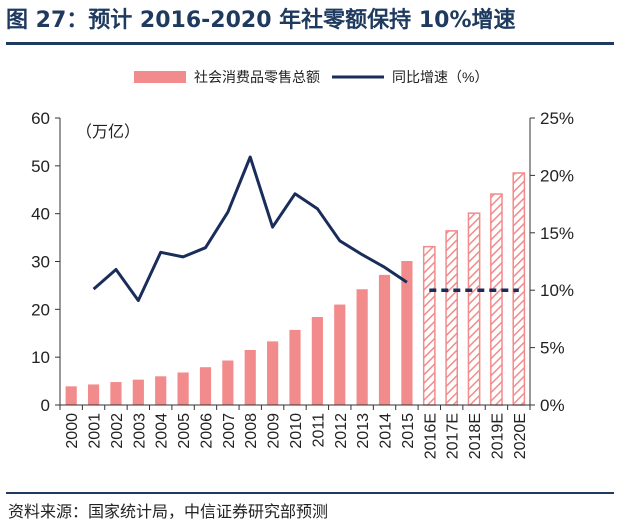 The height and width of the screenshot is (531, 623). What do you see at coordinates (340, 354) in the screenshot?
I see `bar-2012` at bounding box center [340, 354].